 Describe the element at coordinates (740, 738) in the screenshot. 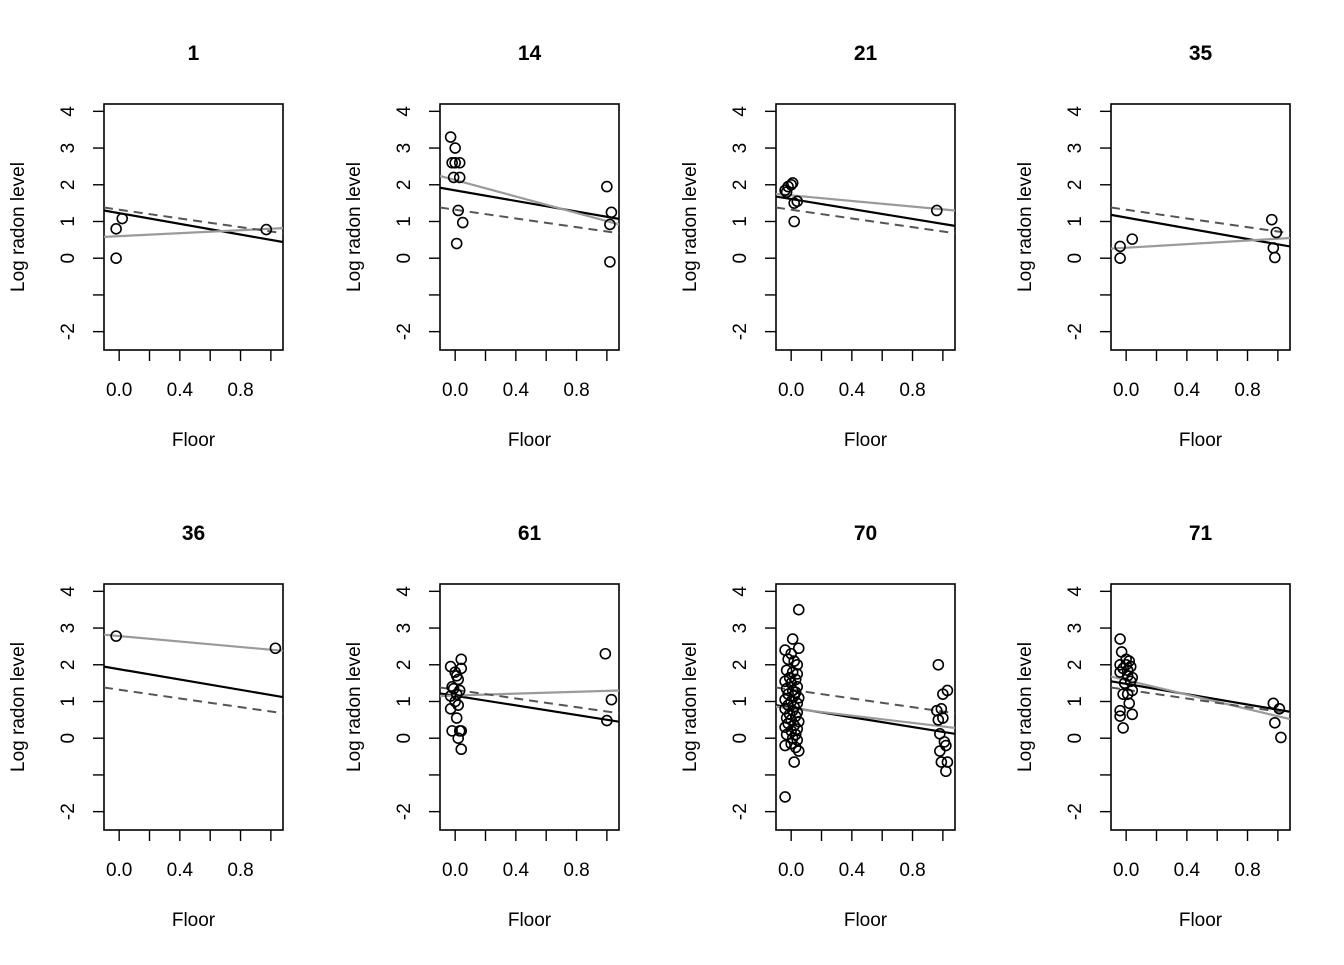

I see `y-tick-label: 0` at that location.